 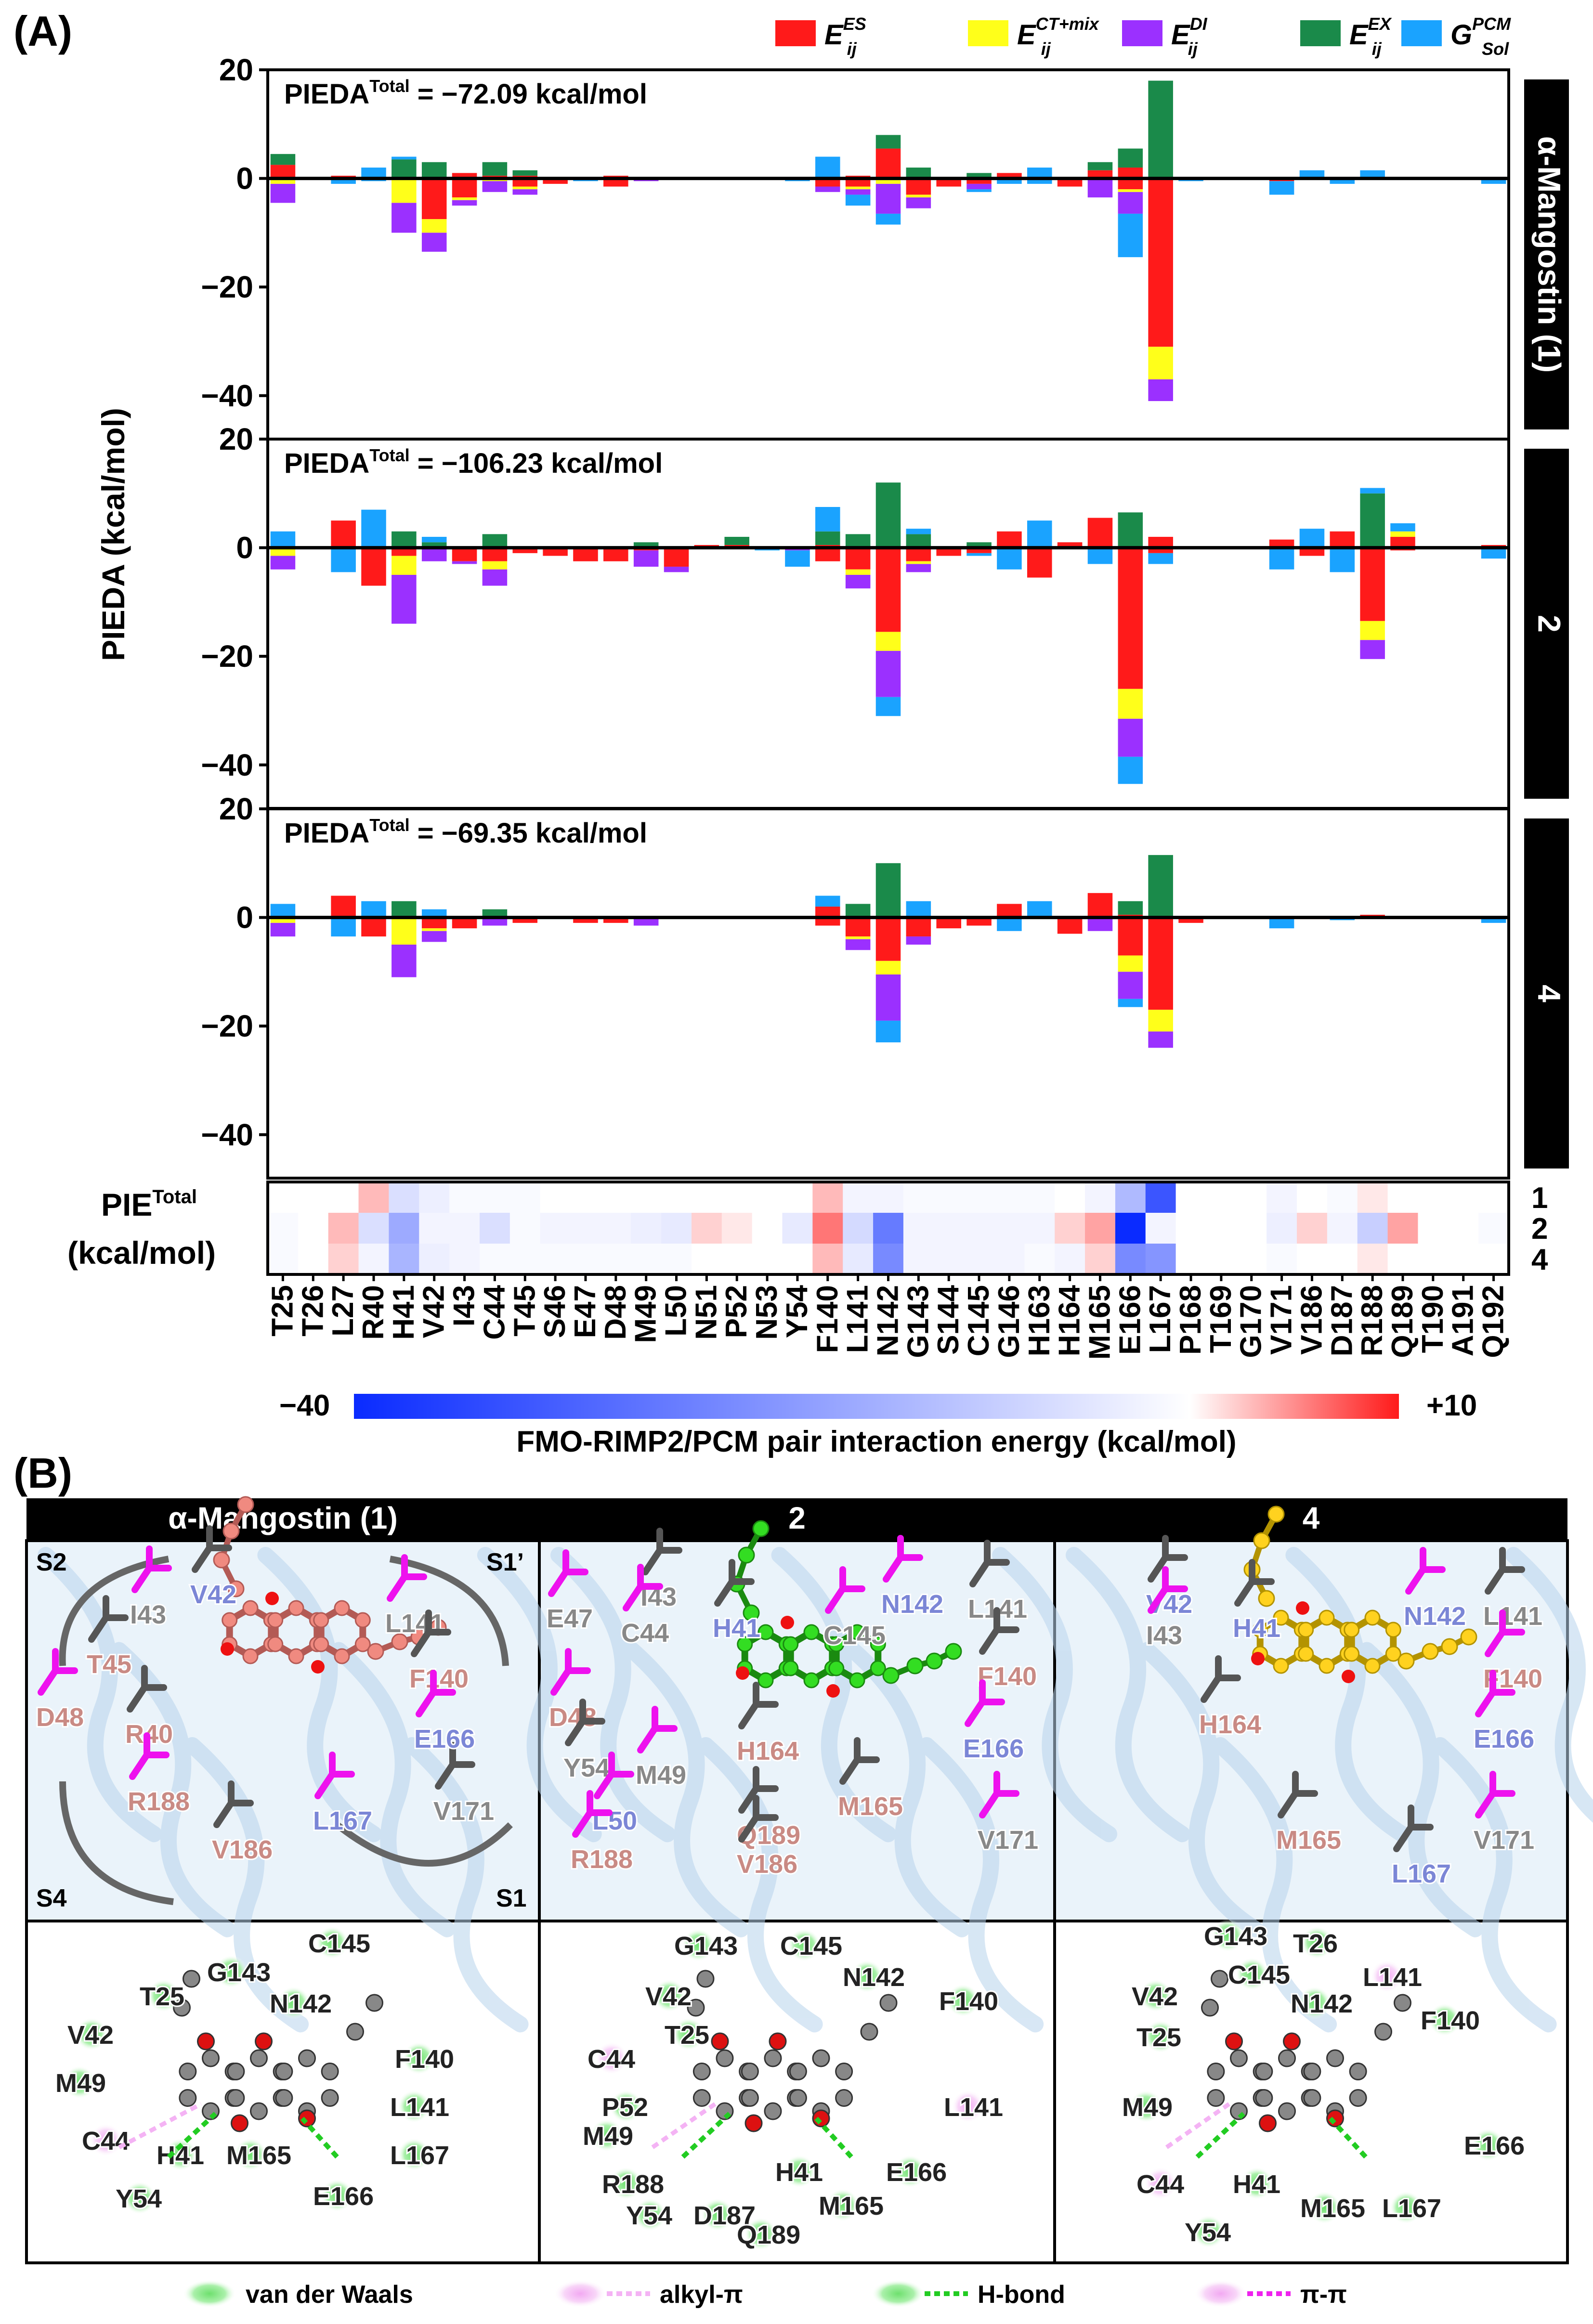 I want to click on map-label-M165: M165, so click(x=258, y=2156).